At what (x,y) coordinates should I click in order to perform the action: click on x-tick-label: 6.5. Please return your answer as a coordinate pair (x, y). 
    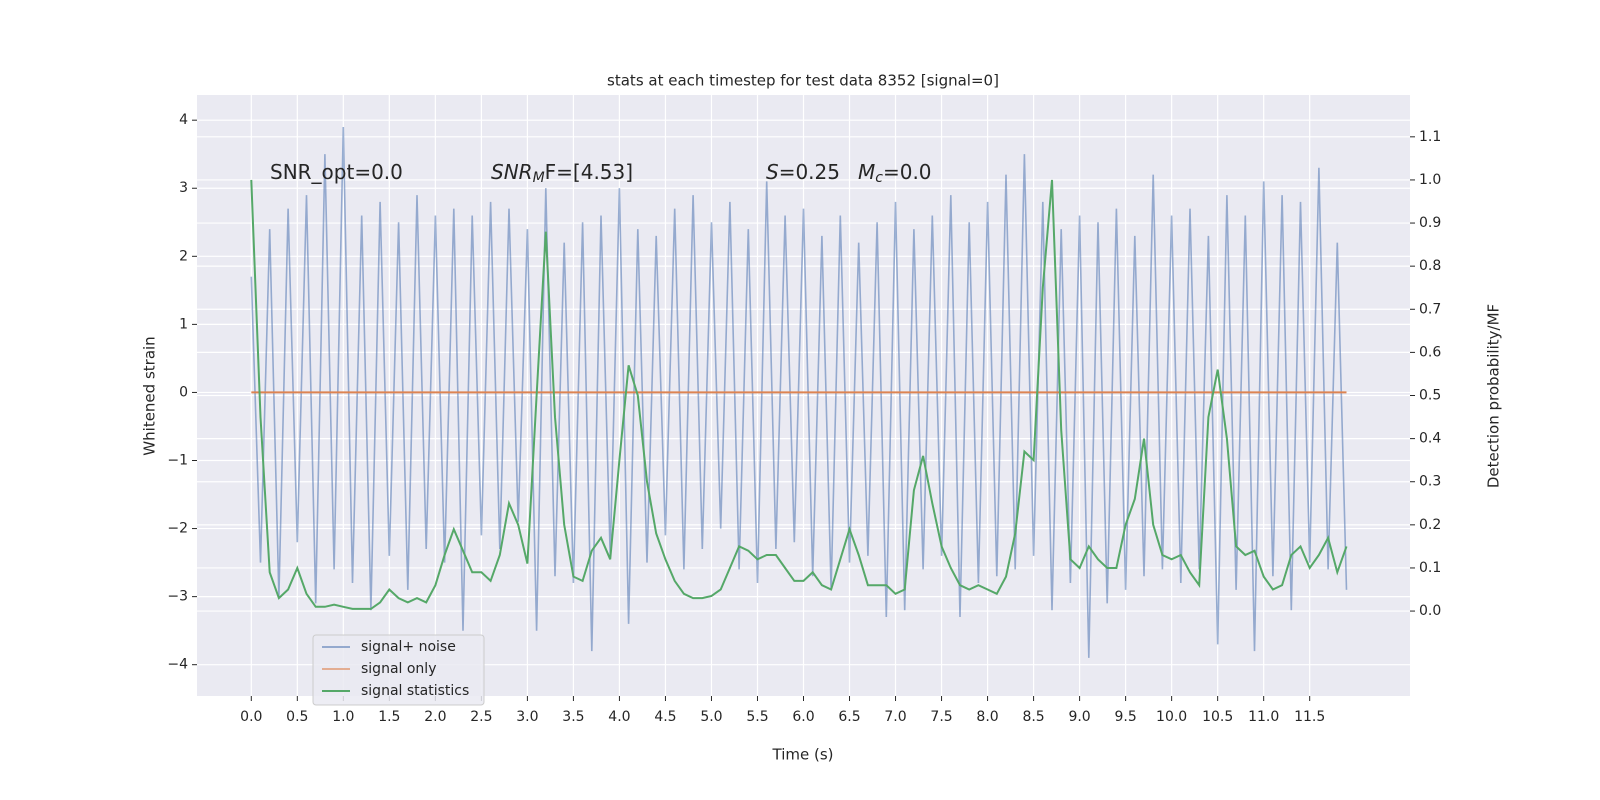
    Looking at the image, I should click on (849, 717).